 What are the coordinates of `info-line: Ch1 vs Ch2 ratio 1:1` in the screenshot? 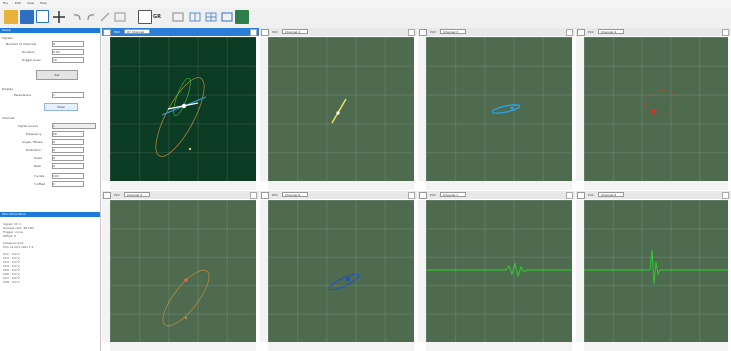 It's located at (18, 247).